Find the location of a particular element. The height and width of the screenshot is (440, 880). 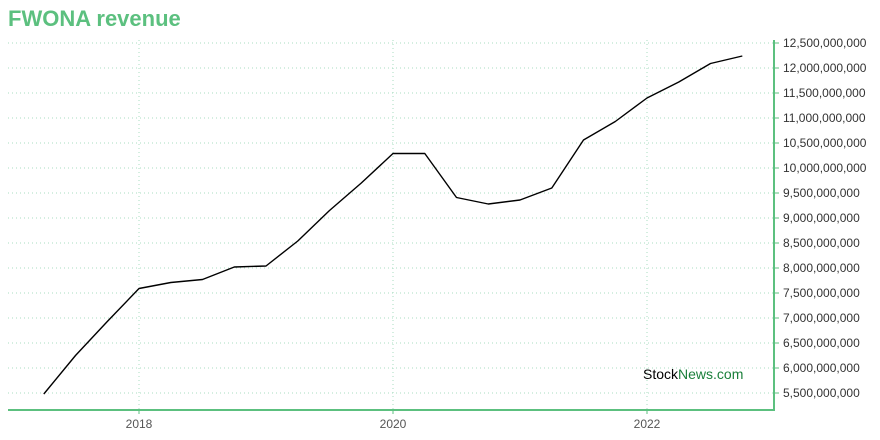

watermark-part2: News is located at coordinates (695, 374).